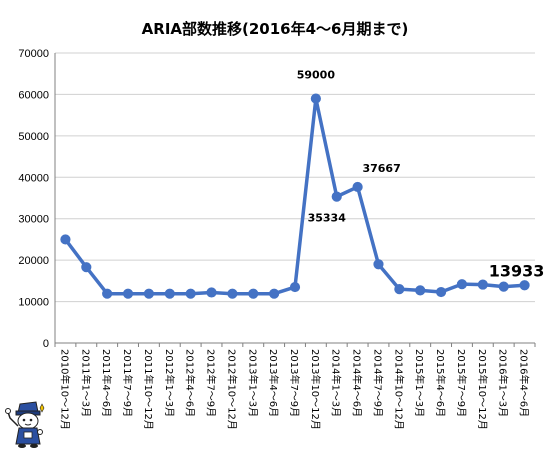  Describe the element at coordinates (461, 383) in the screenshot. I see `x-tick-label: 2015年7～9月` at that location.